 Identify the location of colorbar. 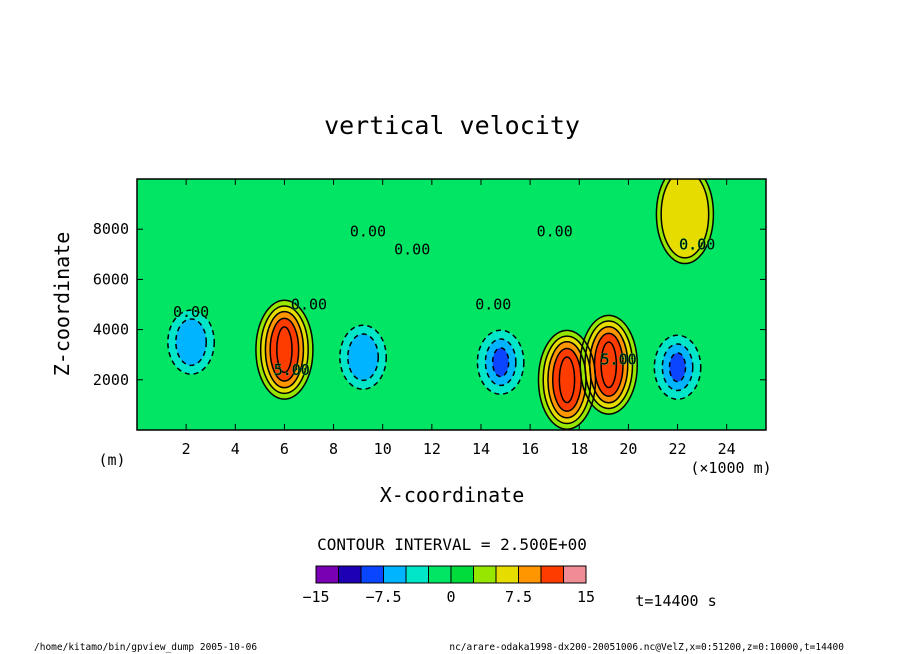
(451, 574).